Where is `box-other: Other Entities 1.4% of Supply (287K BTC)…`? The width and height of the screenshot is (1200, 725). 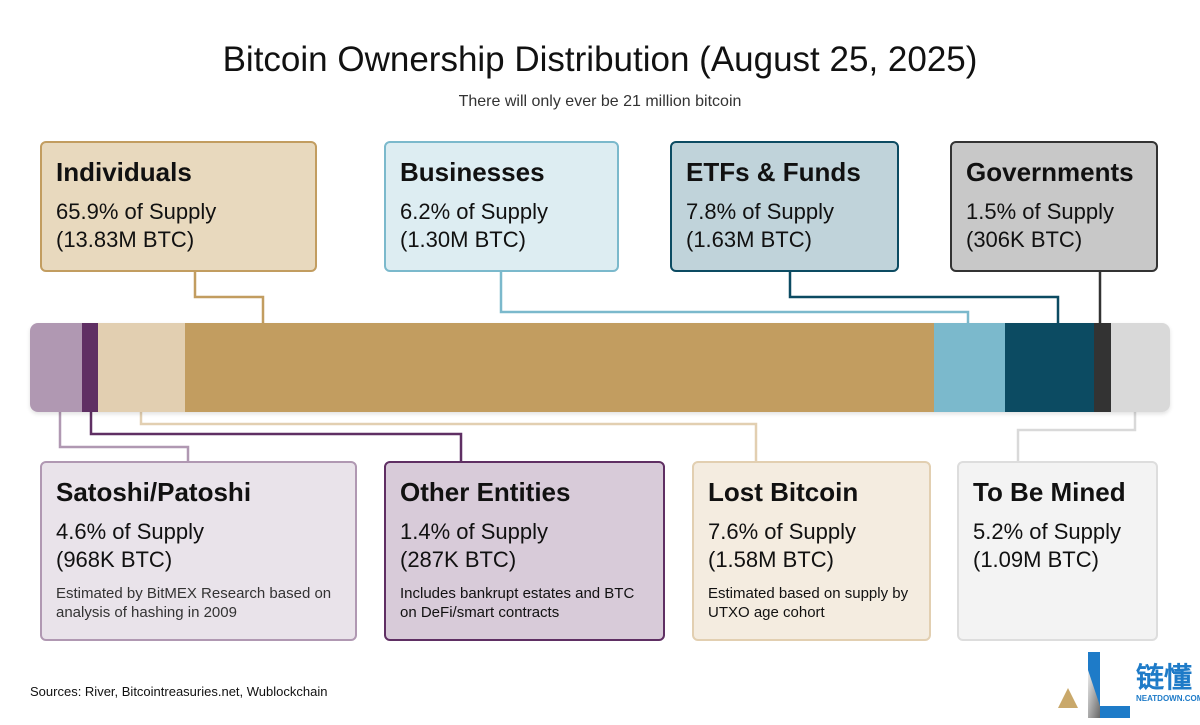 box-other: Other Entities 1.4% of Supply (287K BTC)… is located at coordinates (524, 551).